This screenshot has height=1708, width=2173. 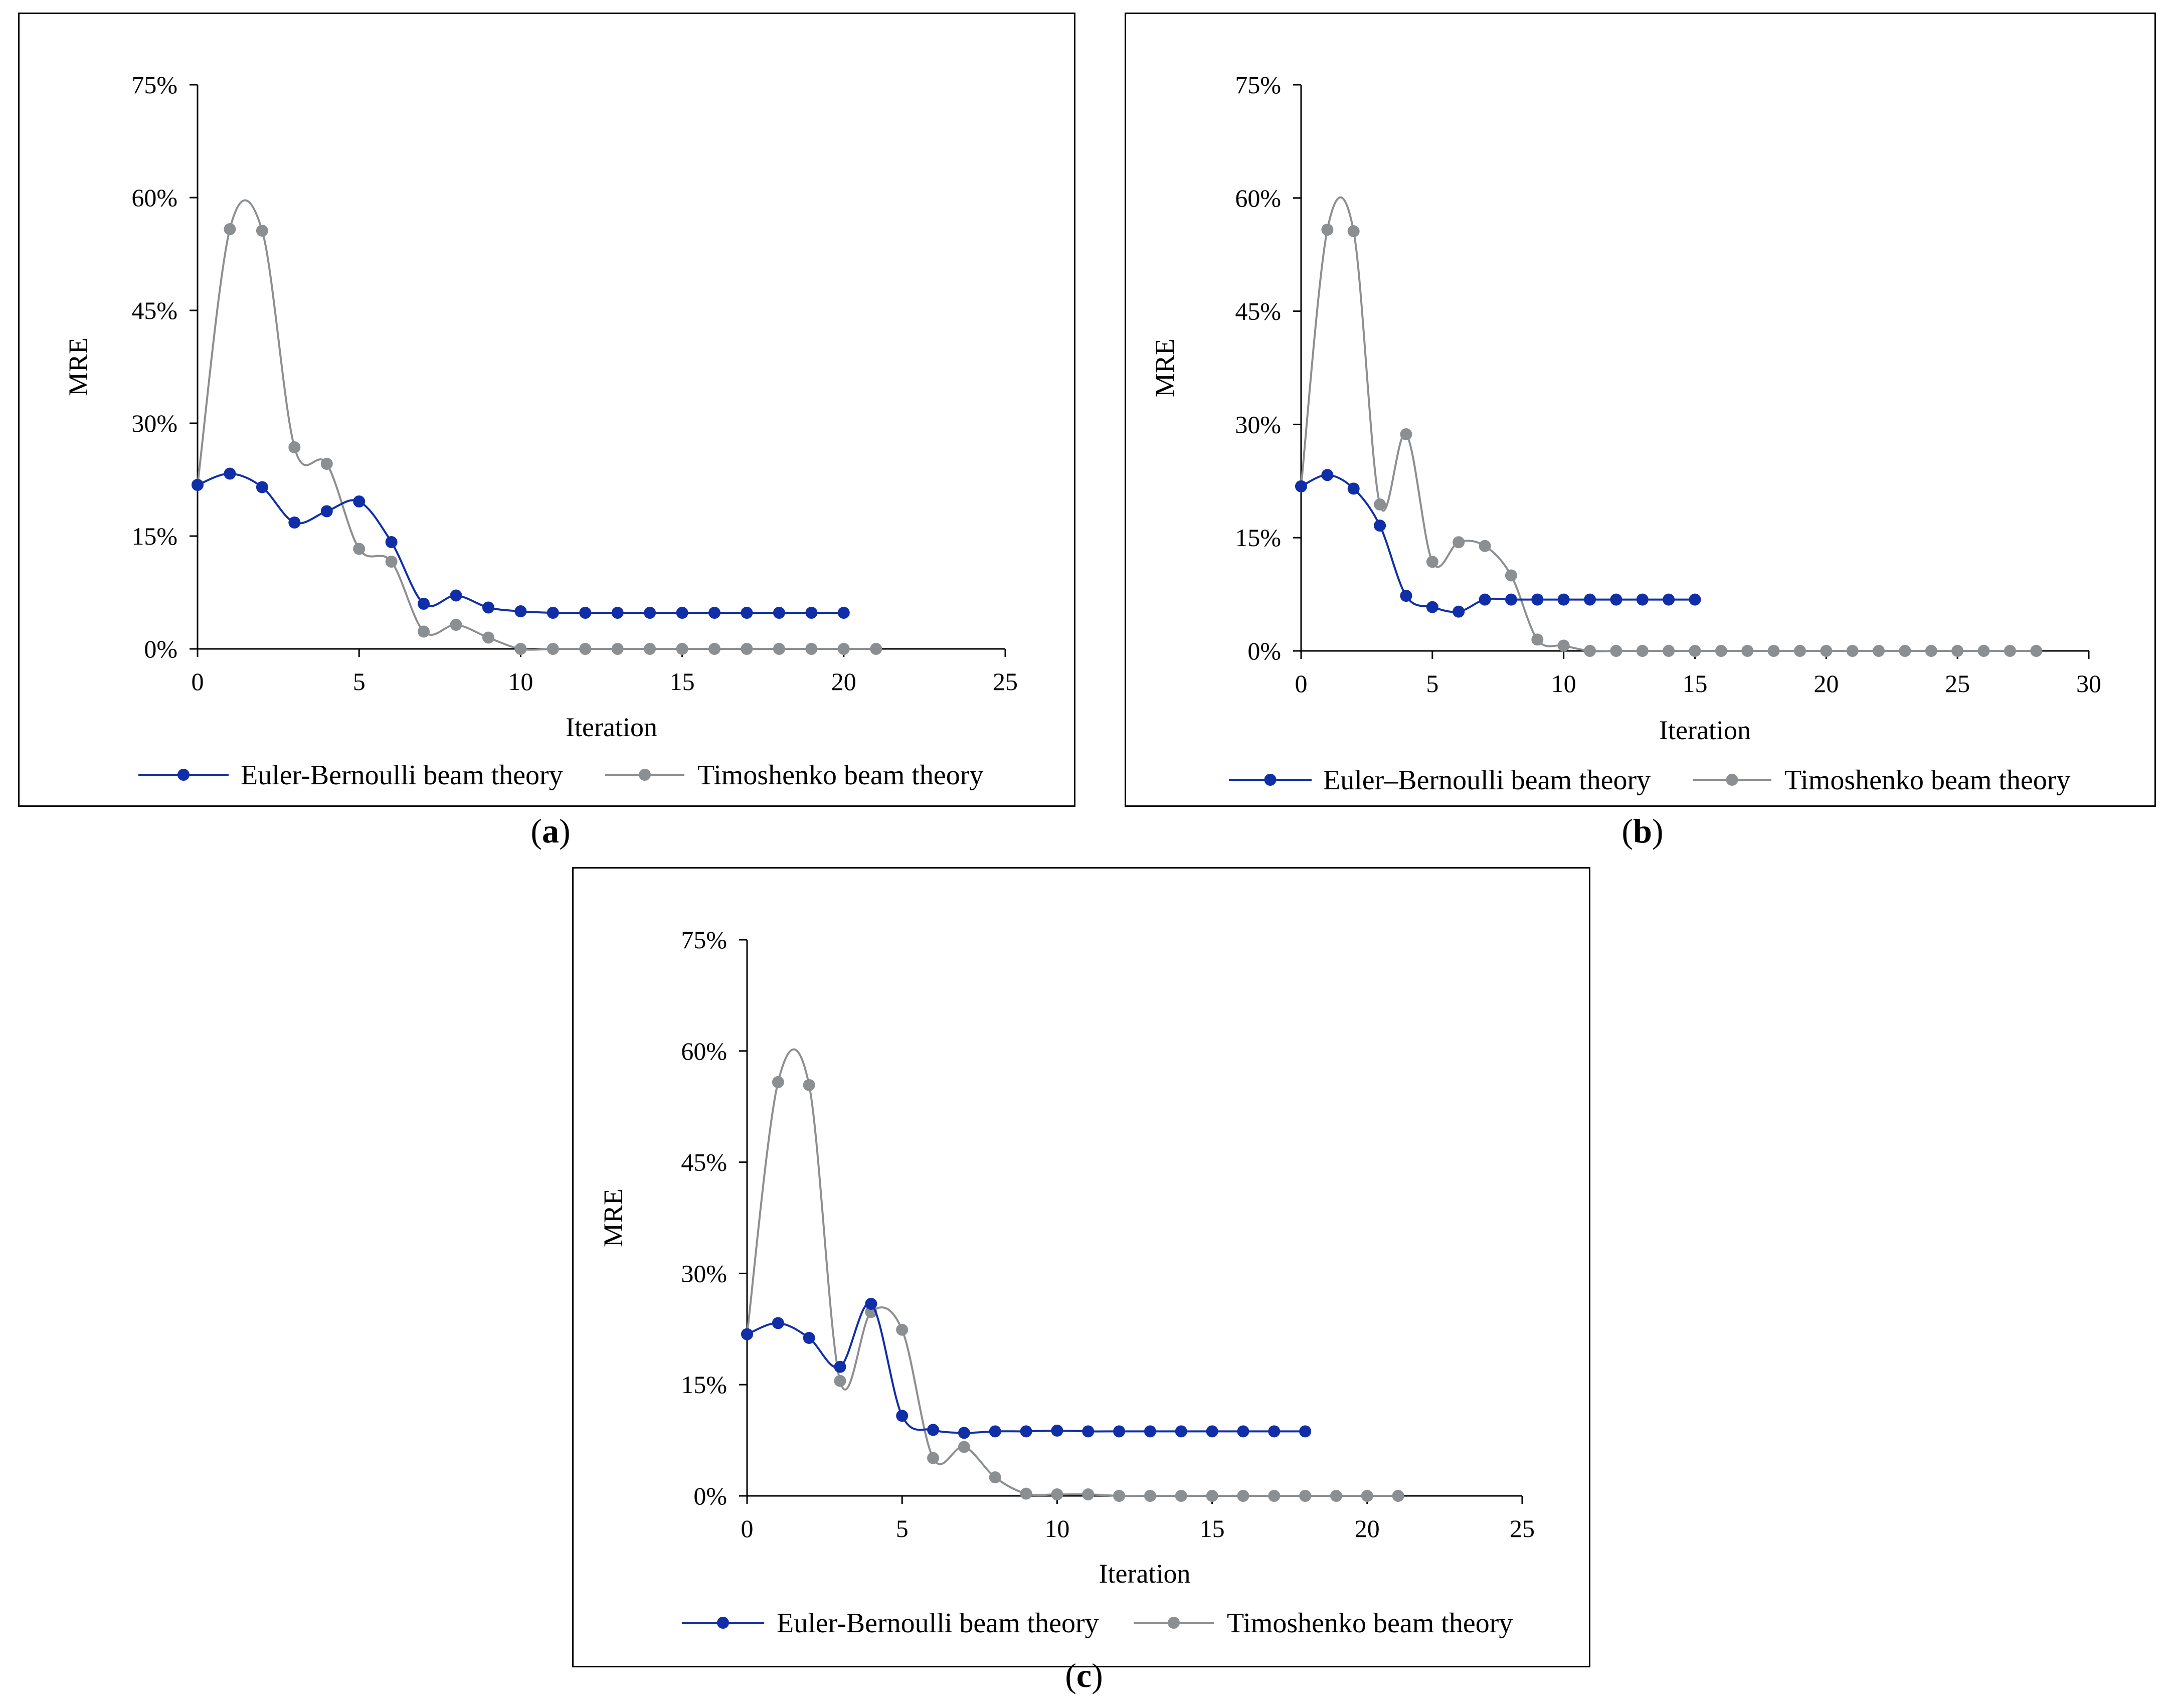 I want to click on x-tick-label: 5, so click(x=359, y=682).